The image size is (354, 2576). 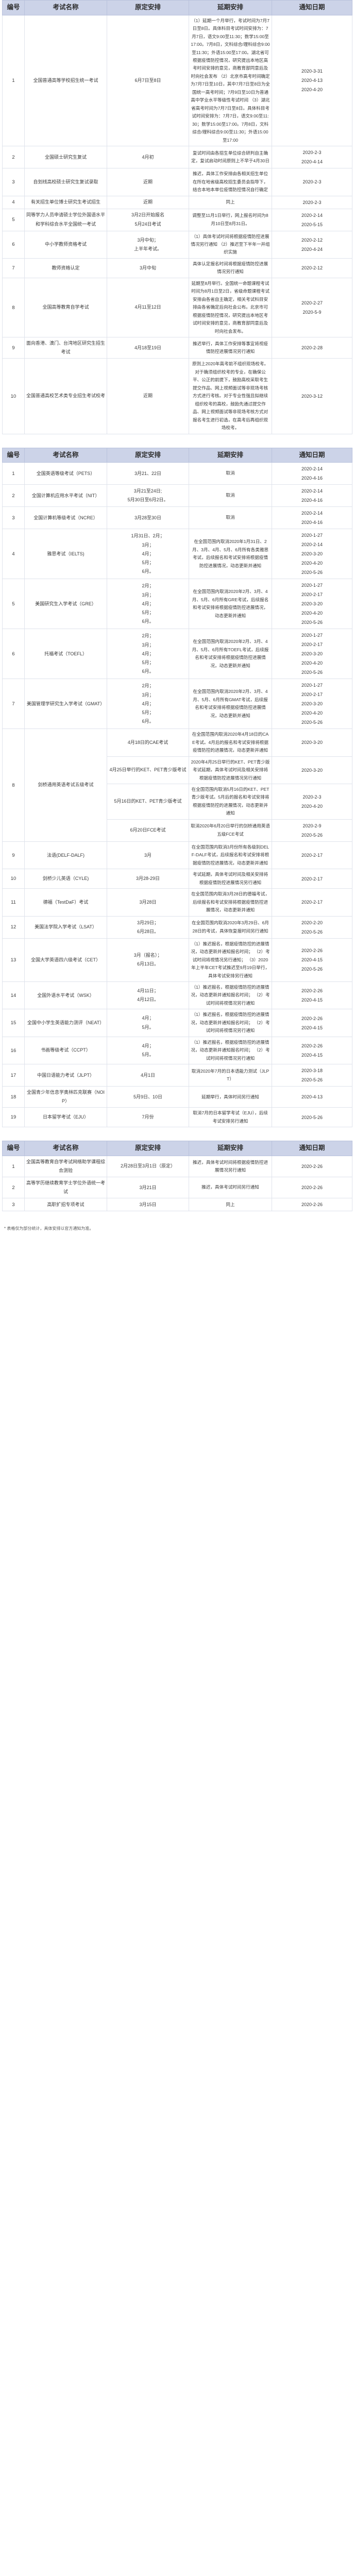 What do you see at coordinates (65, 348) in the screenshot?
I see `cell-exam-name: 面向香港、澳门、台湾地区研究生招生考试` at bounding box center [65, 348].